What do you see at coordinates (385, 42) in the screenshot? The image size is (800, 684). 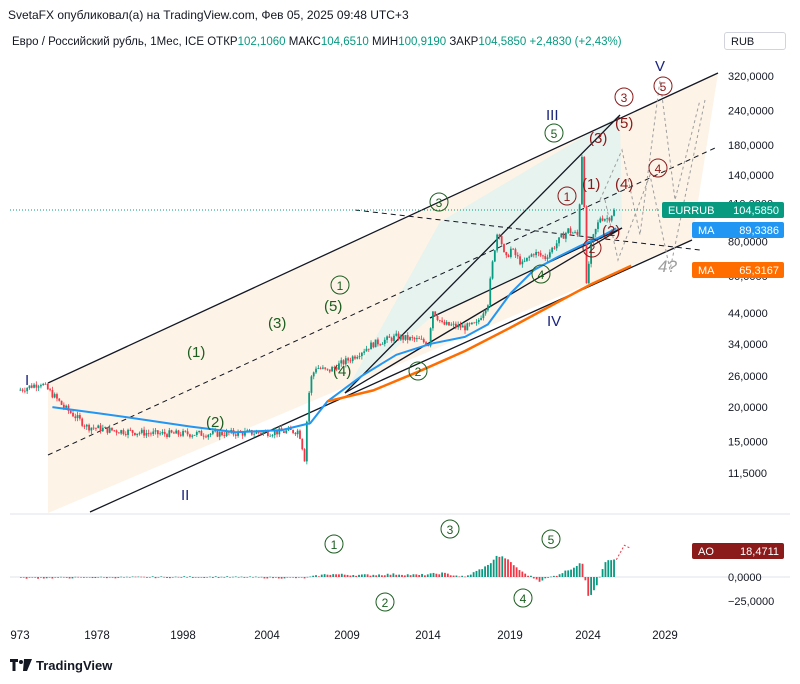 I see `low-label: МИН` at bounding box center [385, 42].